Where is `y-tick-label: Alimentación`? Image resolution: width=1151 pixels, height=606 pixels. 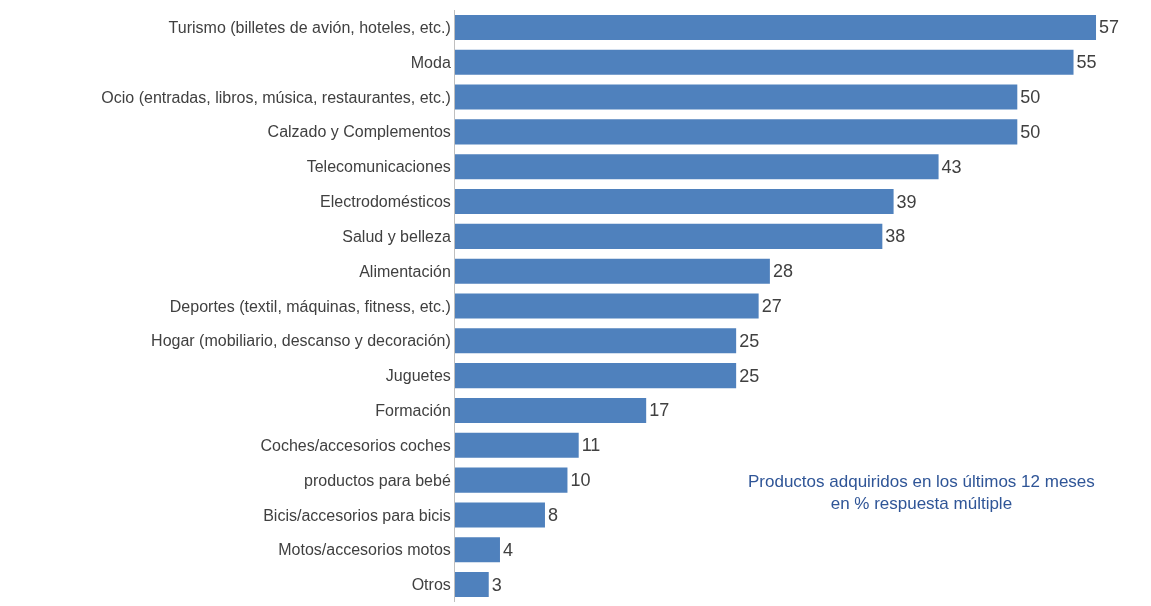 y-tick-label: Alimentación is located at coordinates (405, 271).